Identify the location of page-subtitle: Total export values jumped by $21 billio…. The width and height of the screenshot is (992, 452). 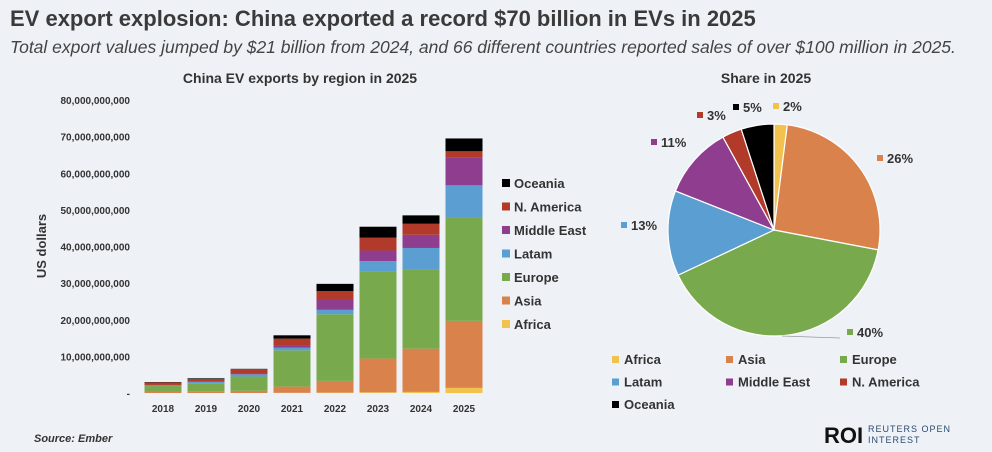
(483, 47).